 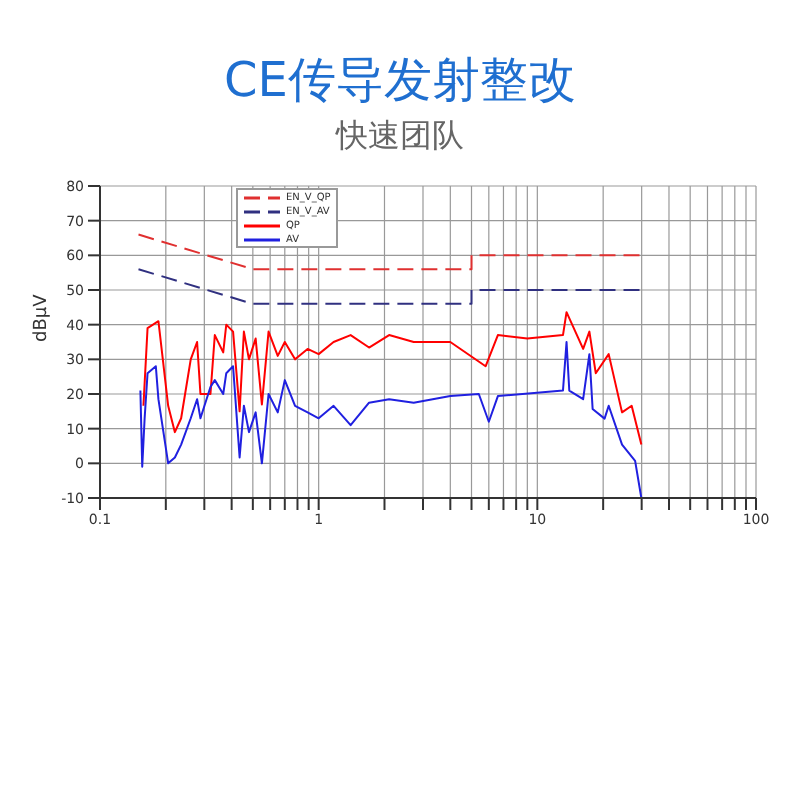 I want to click on chart-title: CE传导发射整改, so click(x=400, y=81).